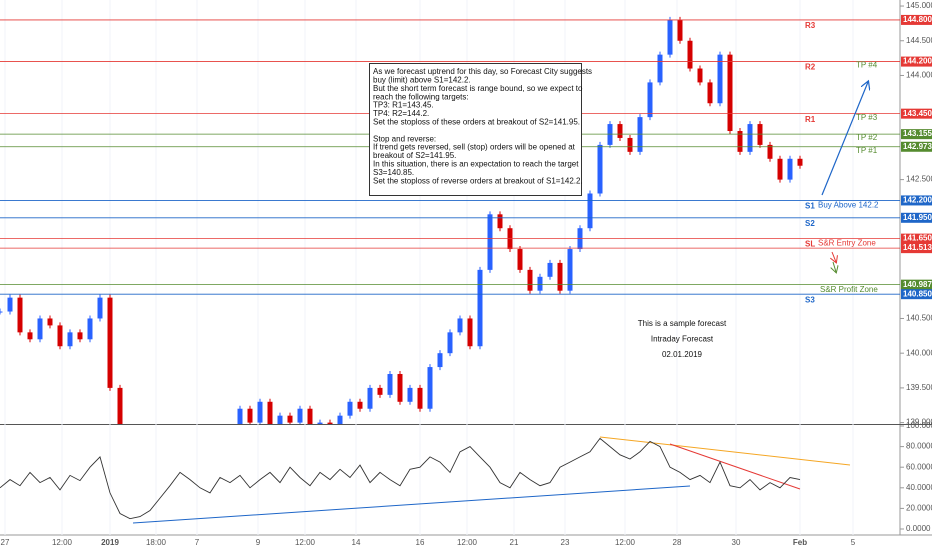  Describe the element at coordinates (867, 137) in the screenshot. I see `tp-tag: TP #2` at that location.